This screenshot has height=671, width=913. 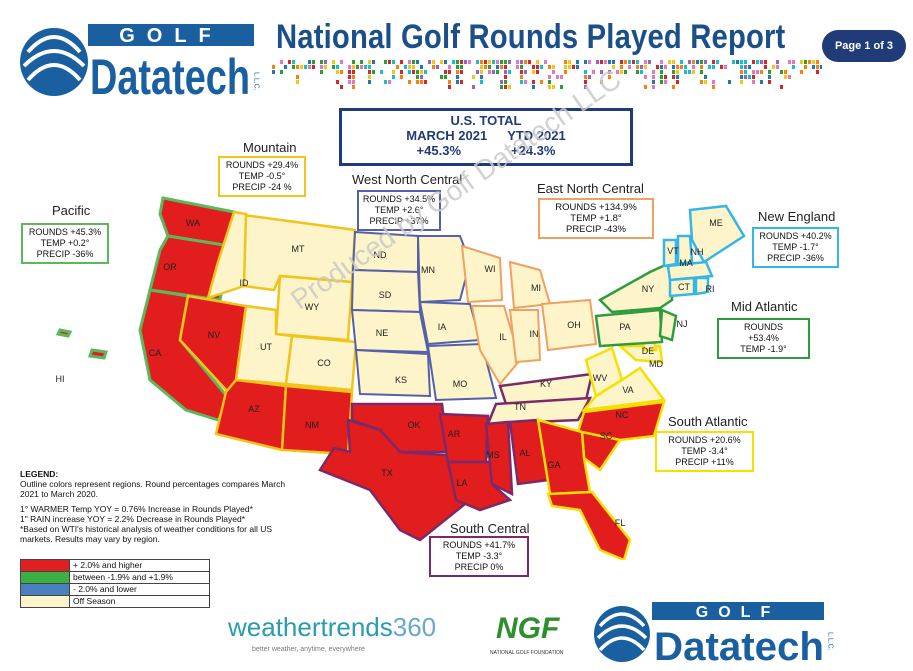 What do you see at coordinates (493, 455) in the screenshot?
I see `state-label-ms: MS` at bounding box center [493, 455].